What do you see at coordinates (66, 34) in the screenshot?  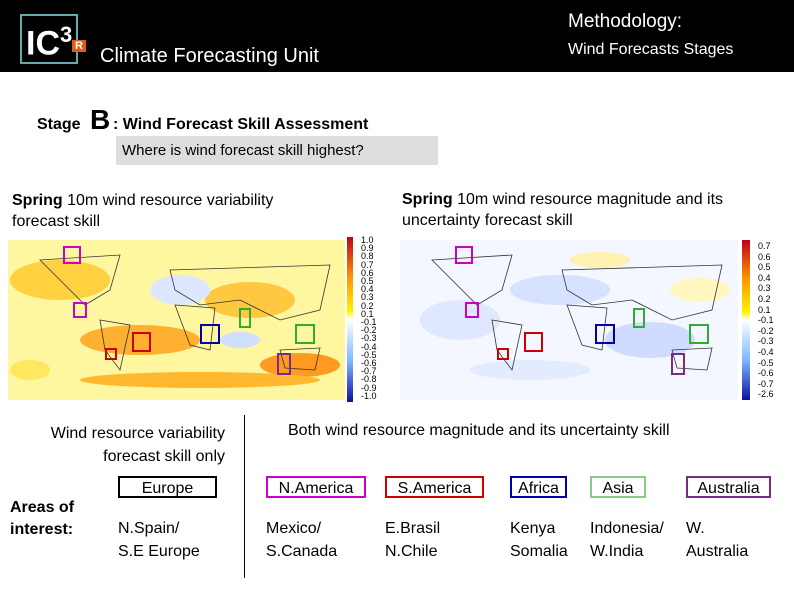 I see `logo-sup: 3` at bounding box center [66, 34].